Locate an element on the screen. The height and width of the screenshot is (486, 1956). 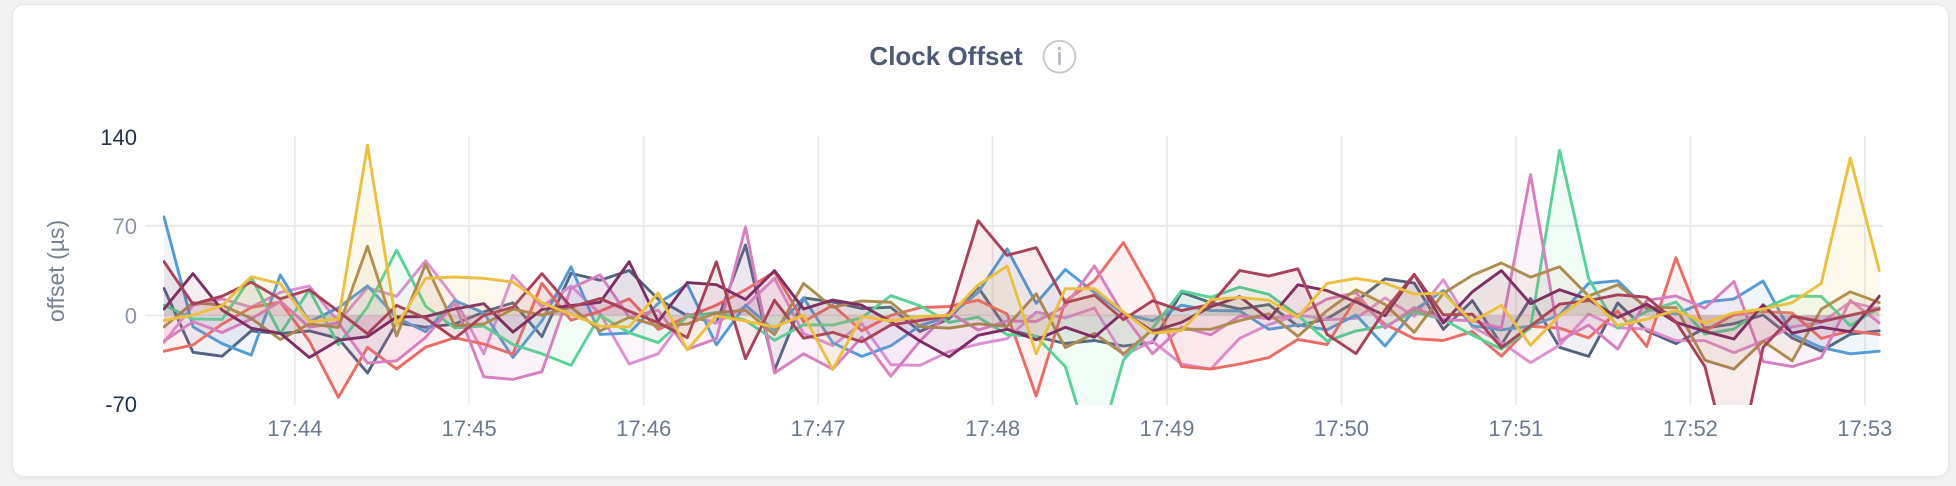
svg-text: 17:44 is located at coordinates (294, 428).